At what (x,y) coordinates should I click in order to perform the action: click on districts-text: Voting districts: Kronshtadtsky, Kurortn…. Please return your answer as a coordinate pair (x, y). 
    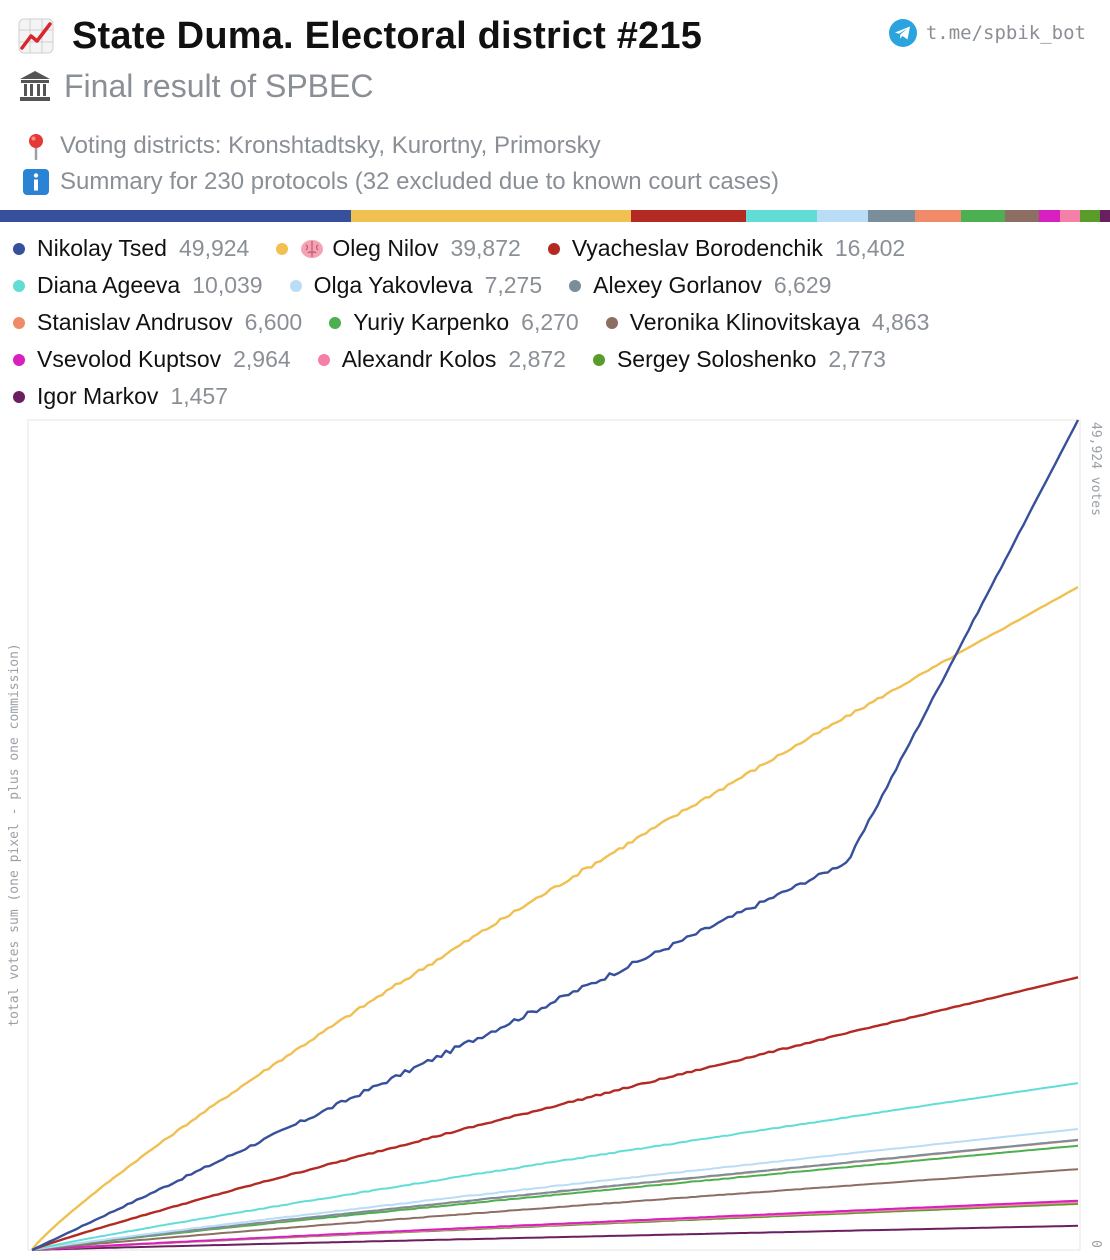
    Looking at the image, I should click on (330, 145).